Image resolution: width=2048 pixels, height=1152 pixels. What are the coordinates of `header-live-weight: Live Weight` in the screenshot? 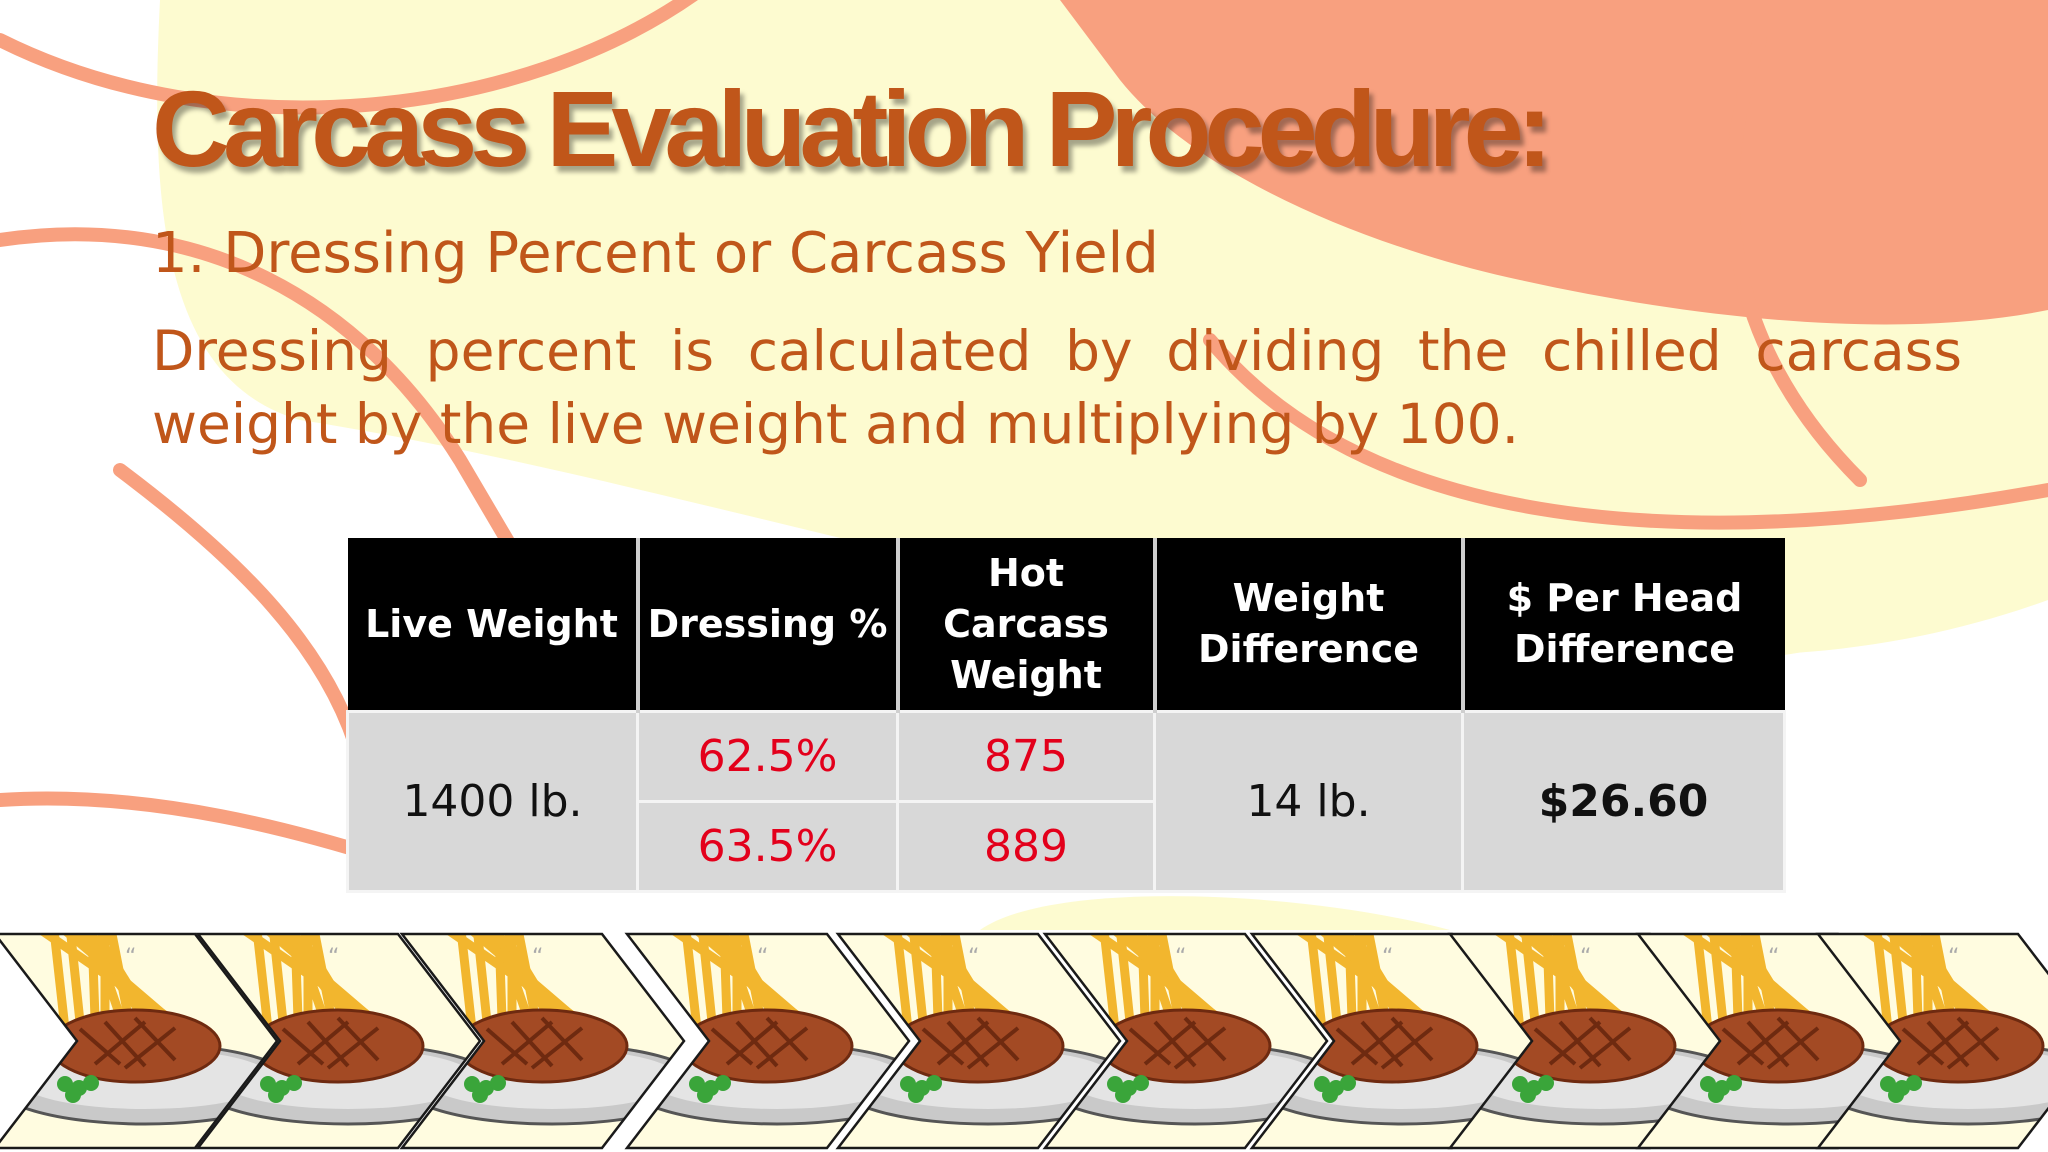 It's located at (492, 625).